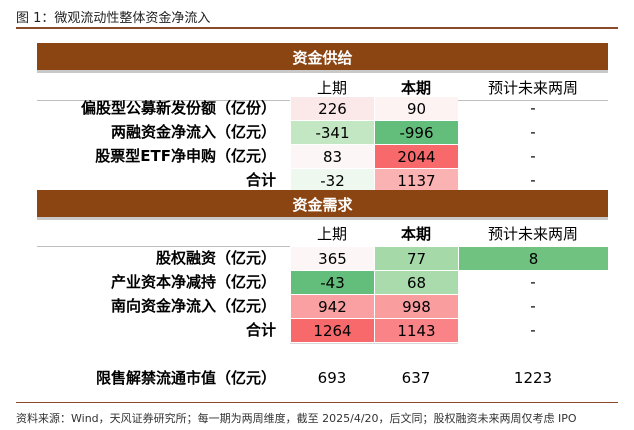  I want to click on table-row: 合计 1264 1143 -, so click(322, 330).